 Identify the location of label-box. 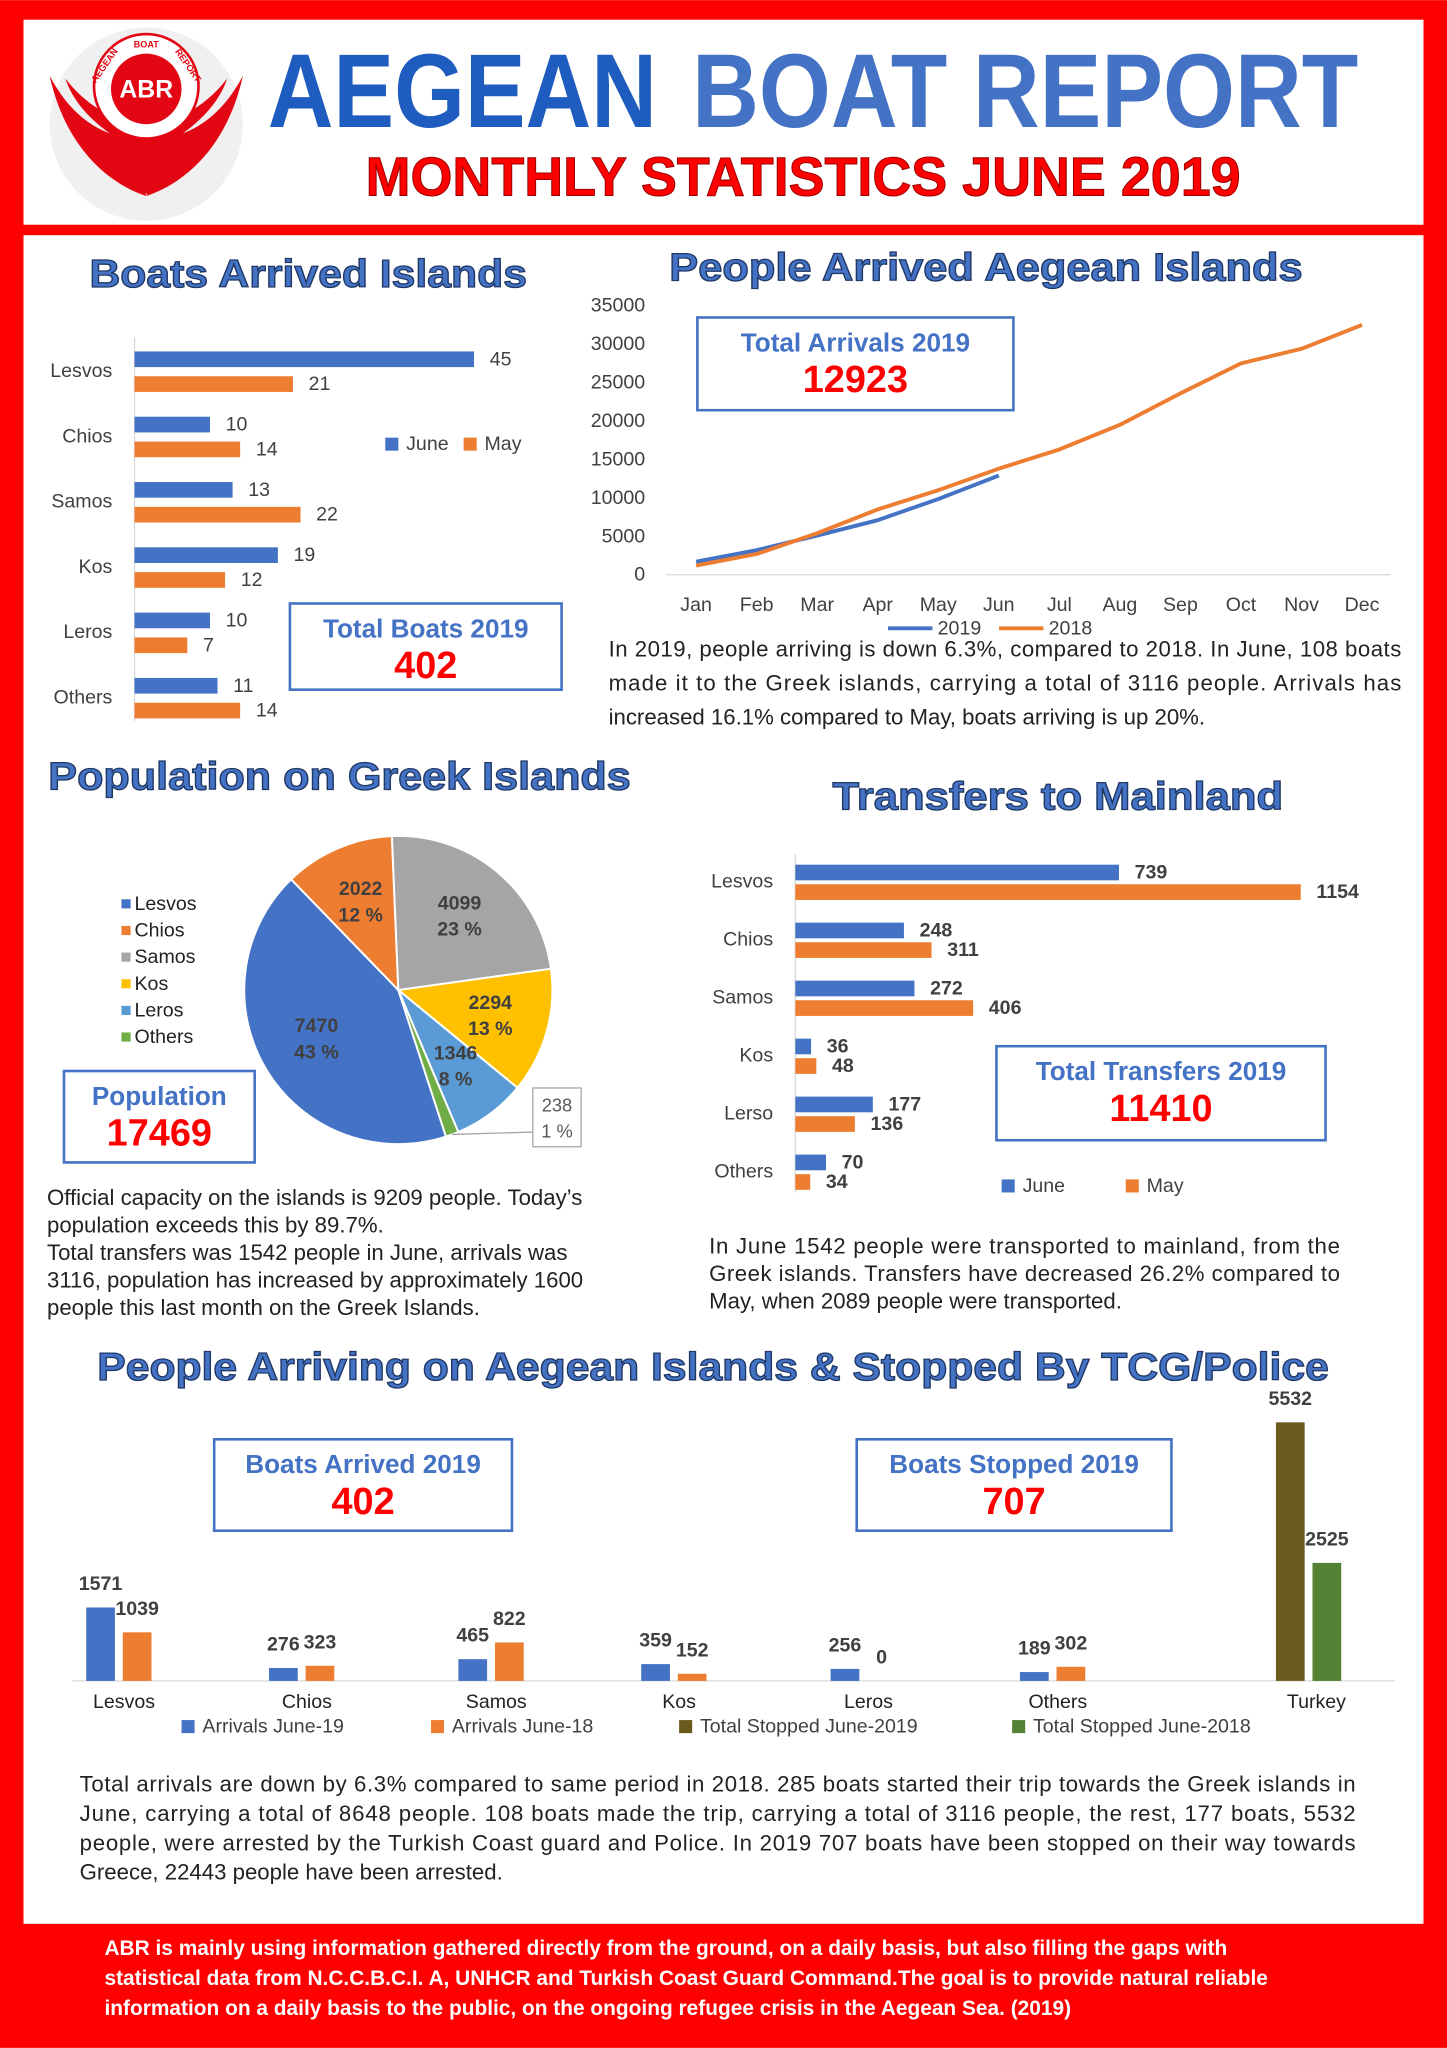
(557, 1117).